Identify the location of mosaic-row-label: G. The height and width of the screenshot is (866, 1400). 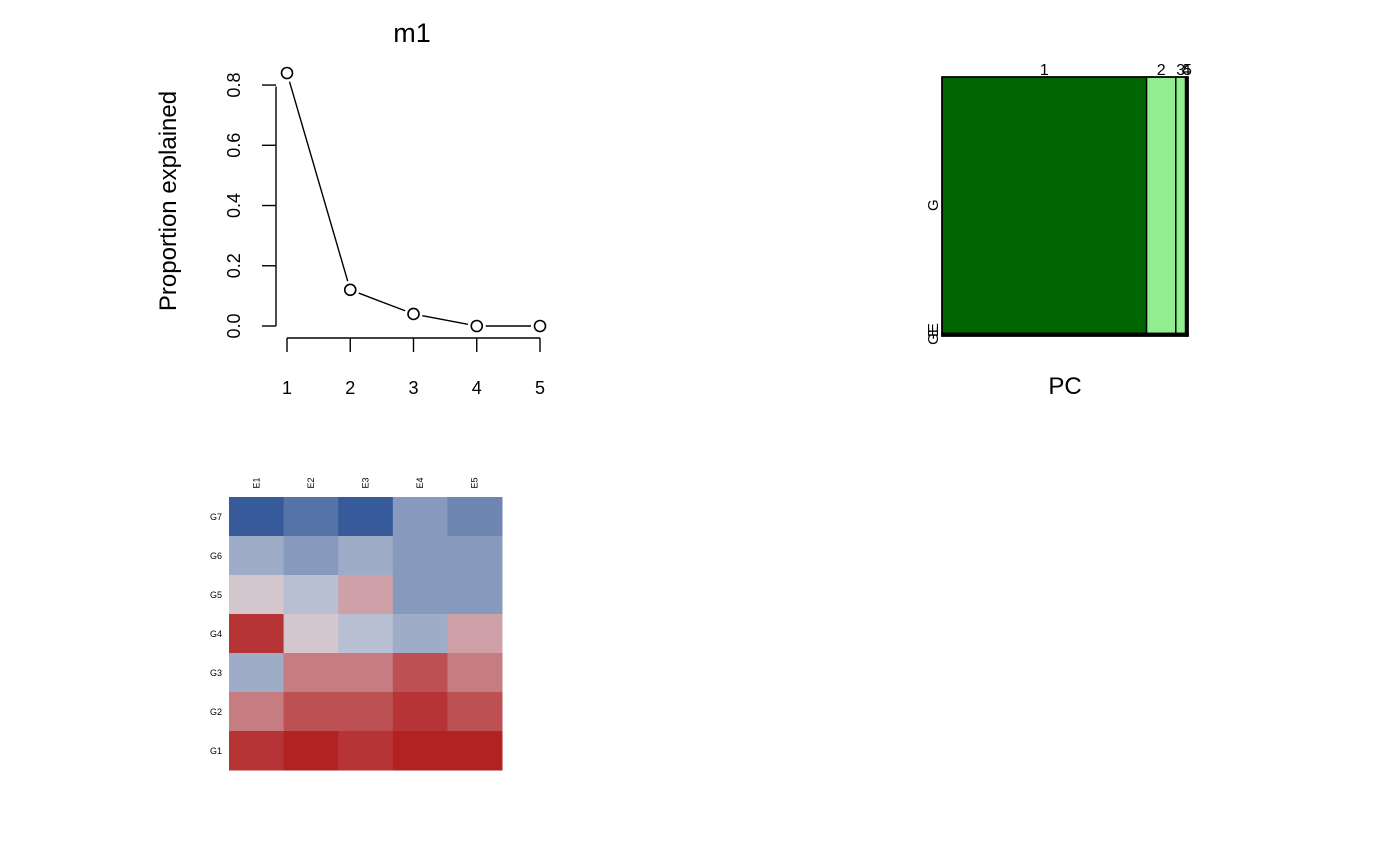
(933, 205).